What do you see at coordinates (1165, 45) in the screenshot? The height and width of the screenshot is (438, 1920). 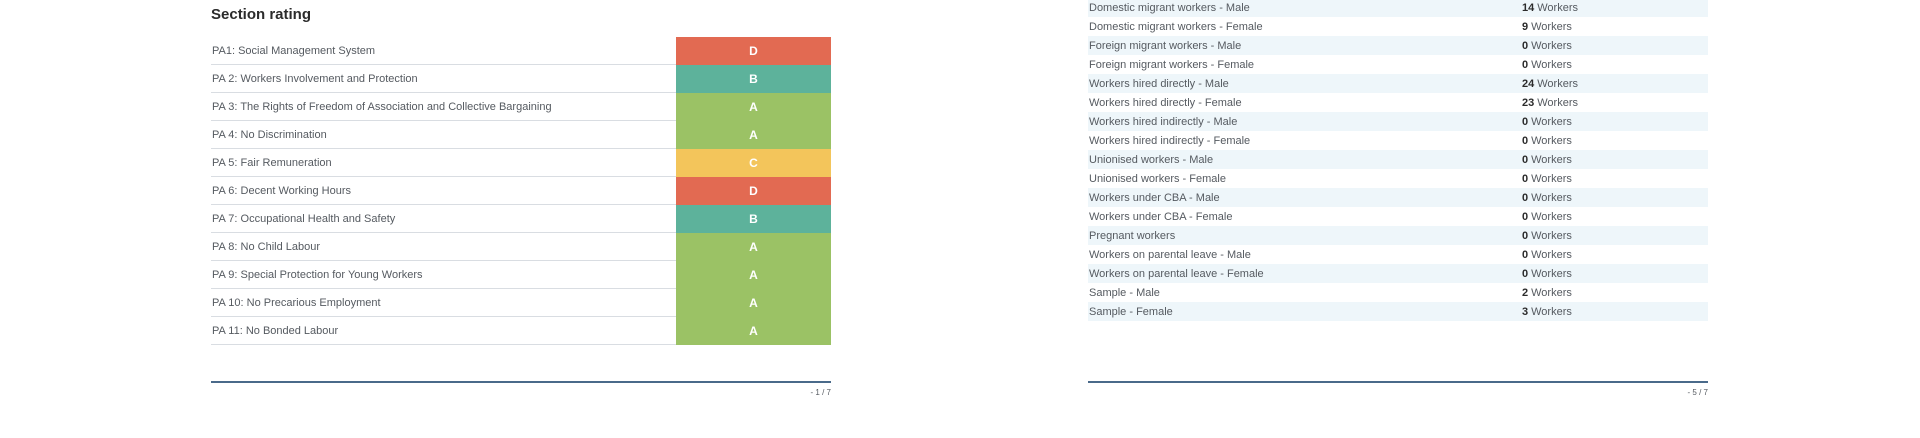 I see `worker-stat-label: Foreign migrant workers - Male` at bounding box center [1165, 45].